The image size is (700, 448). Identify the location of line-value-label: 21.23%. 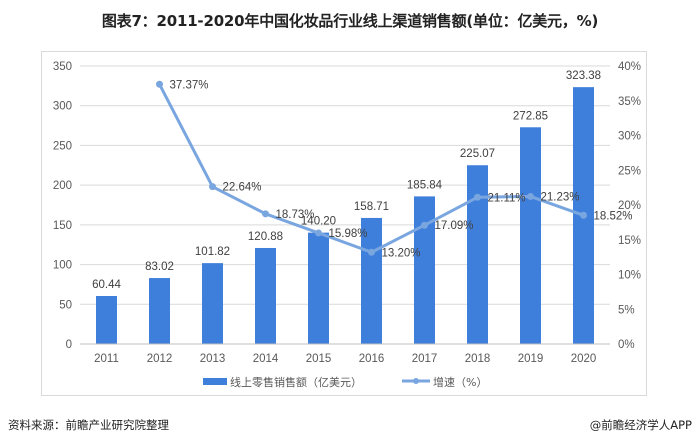
(560, 197).